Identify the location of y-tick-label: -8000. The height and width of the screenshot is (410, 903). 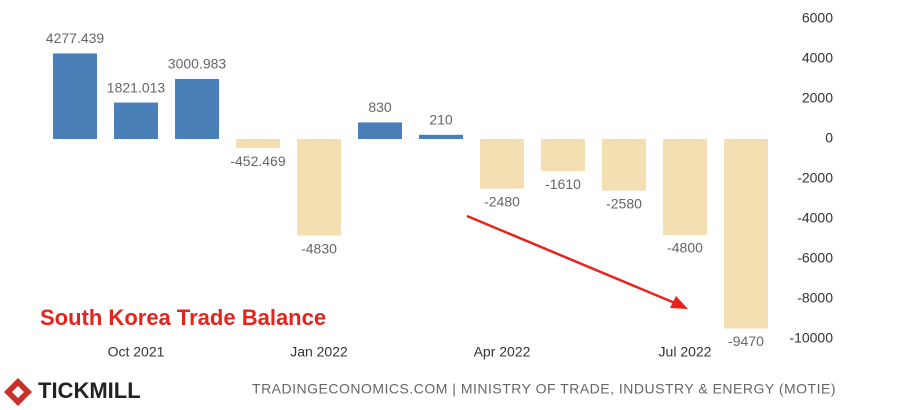
(815, 298).